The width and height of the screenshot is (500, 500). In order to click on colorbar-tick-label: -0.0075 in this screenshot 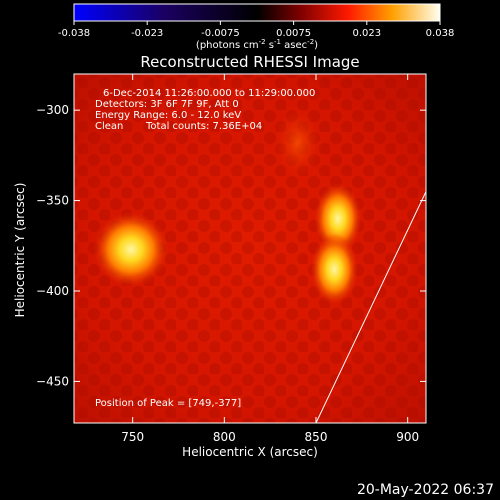, I will do `click(220, 33)`.